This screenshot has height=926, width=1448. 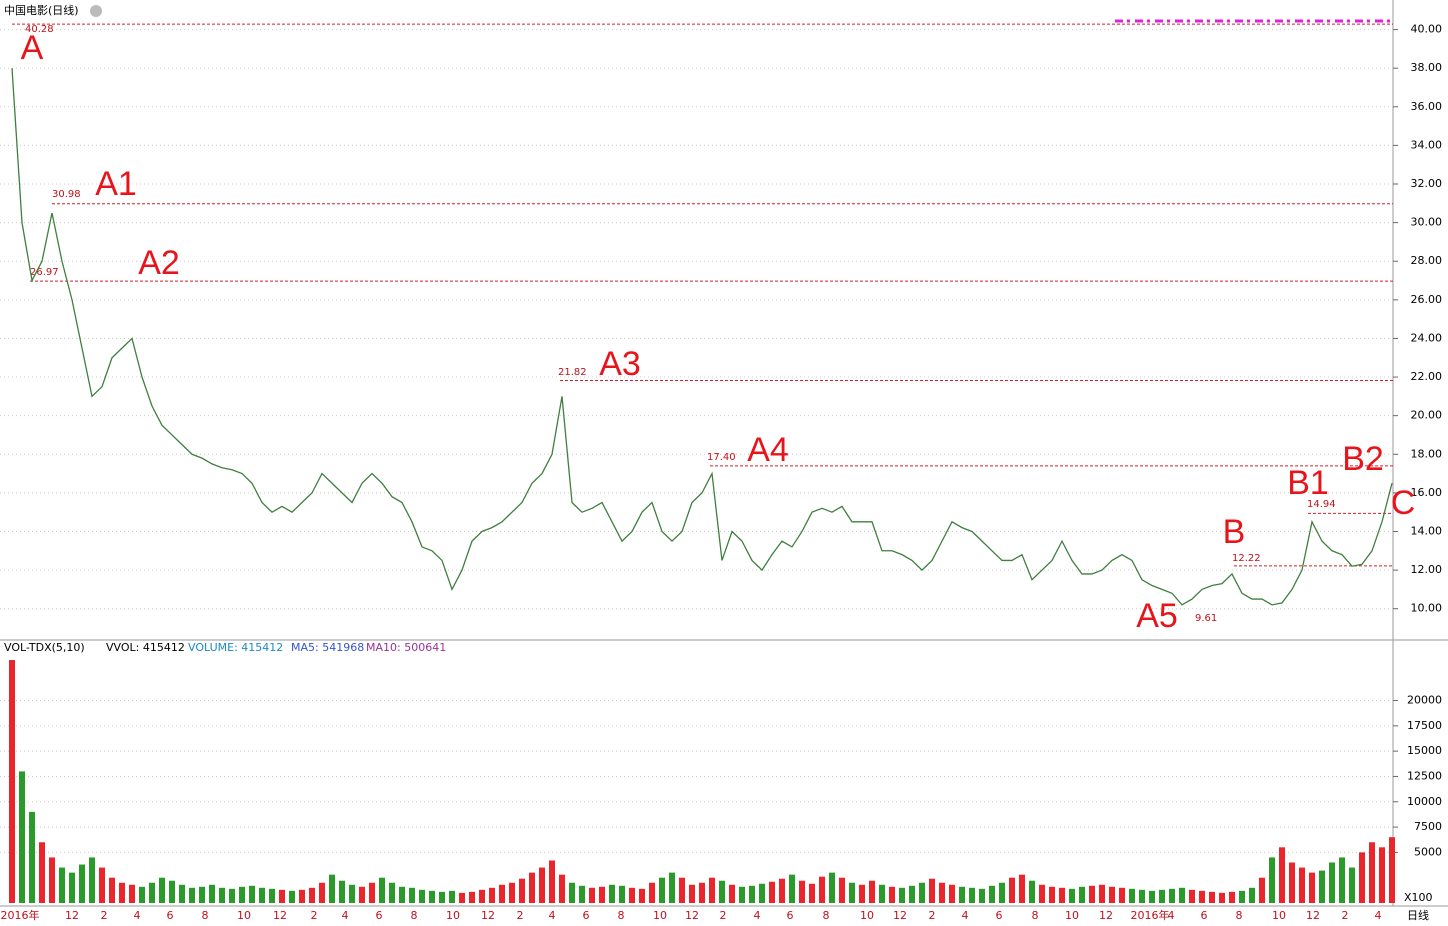 What do you see at coordinates (1427, 144) in the screenshot?
I see `y-tick-label: 34.00` at bounding box center [1427, 144].